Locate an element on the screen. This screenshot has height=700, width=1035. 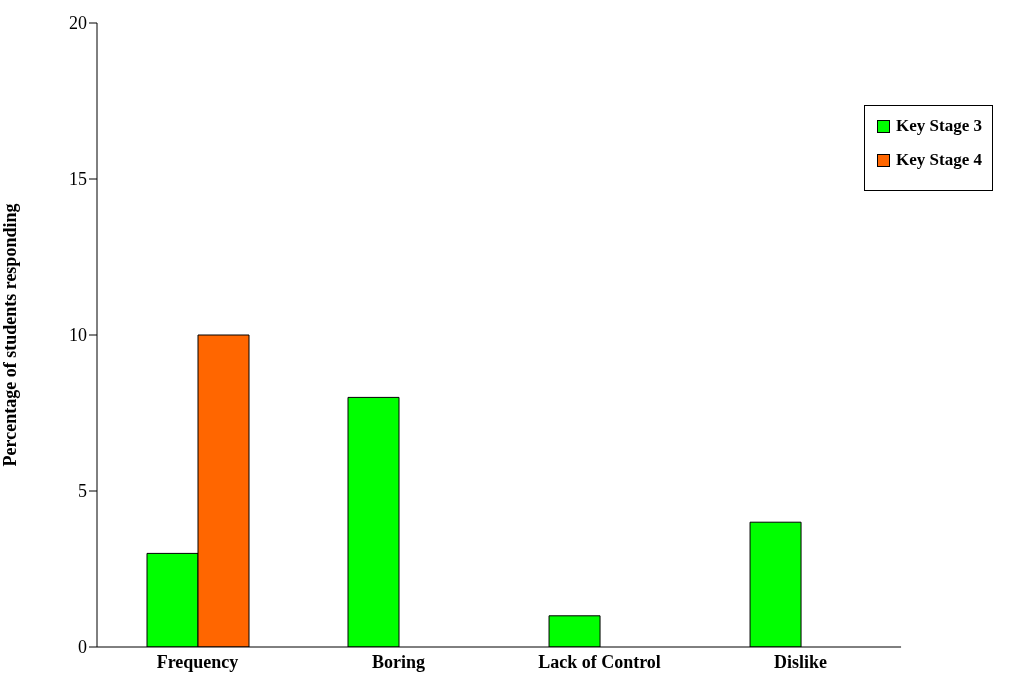
legend-label: Key Stage 3 is located at coordinates (939, 126).